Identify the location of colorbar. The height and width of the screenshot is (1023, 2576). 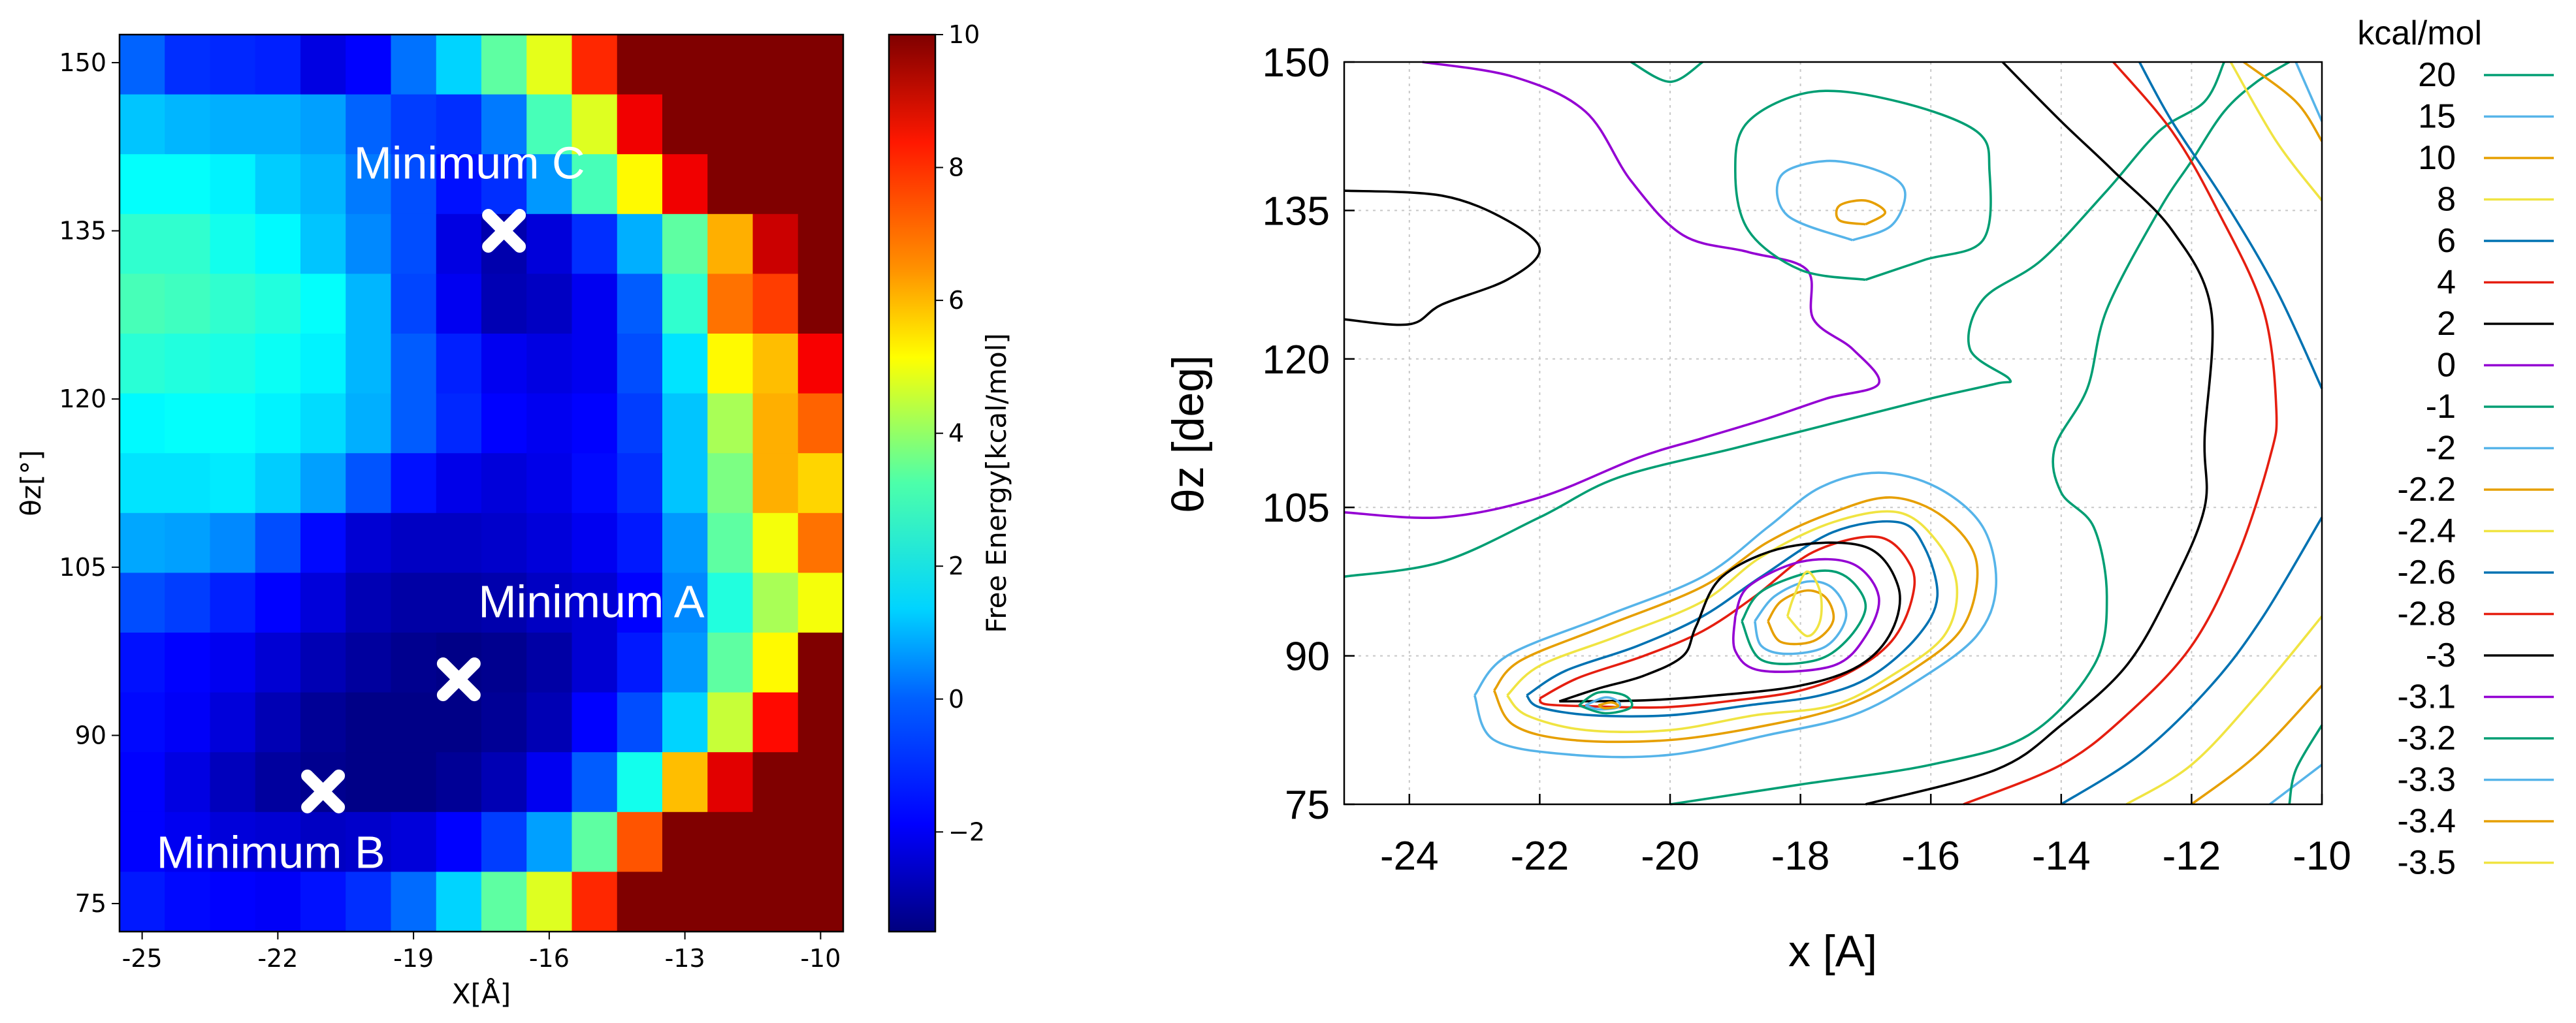
(912, 483).